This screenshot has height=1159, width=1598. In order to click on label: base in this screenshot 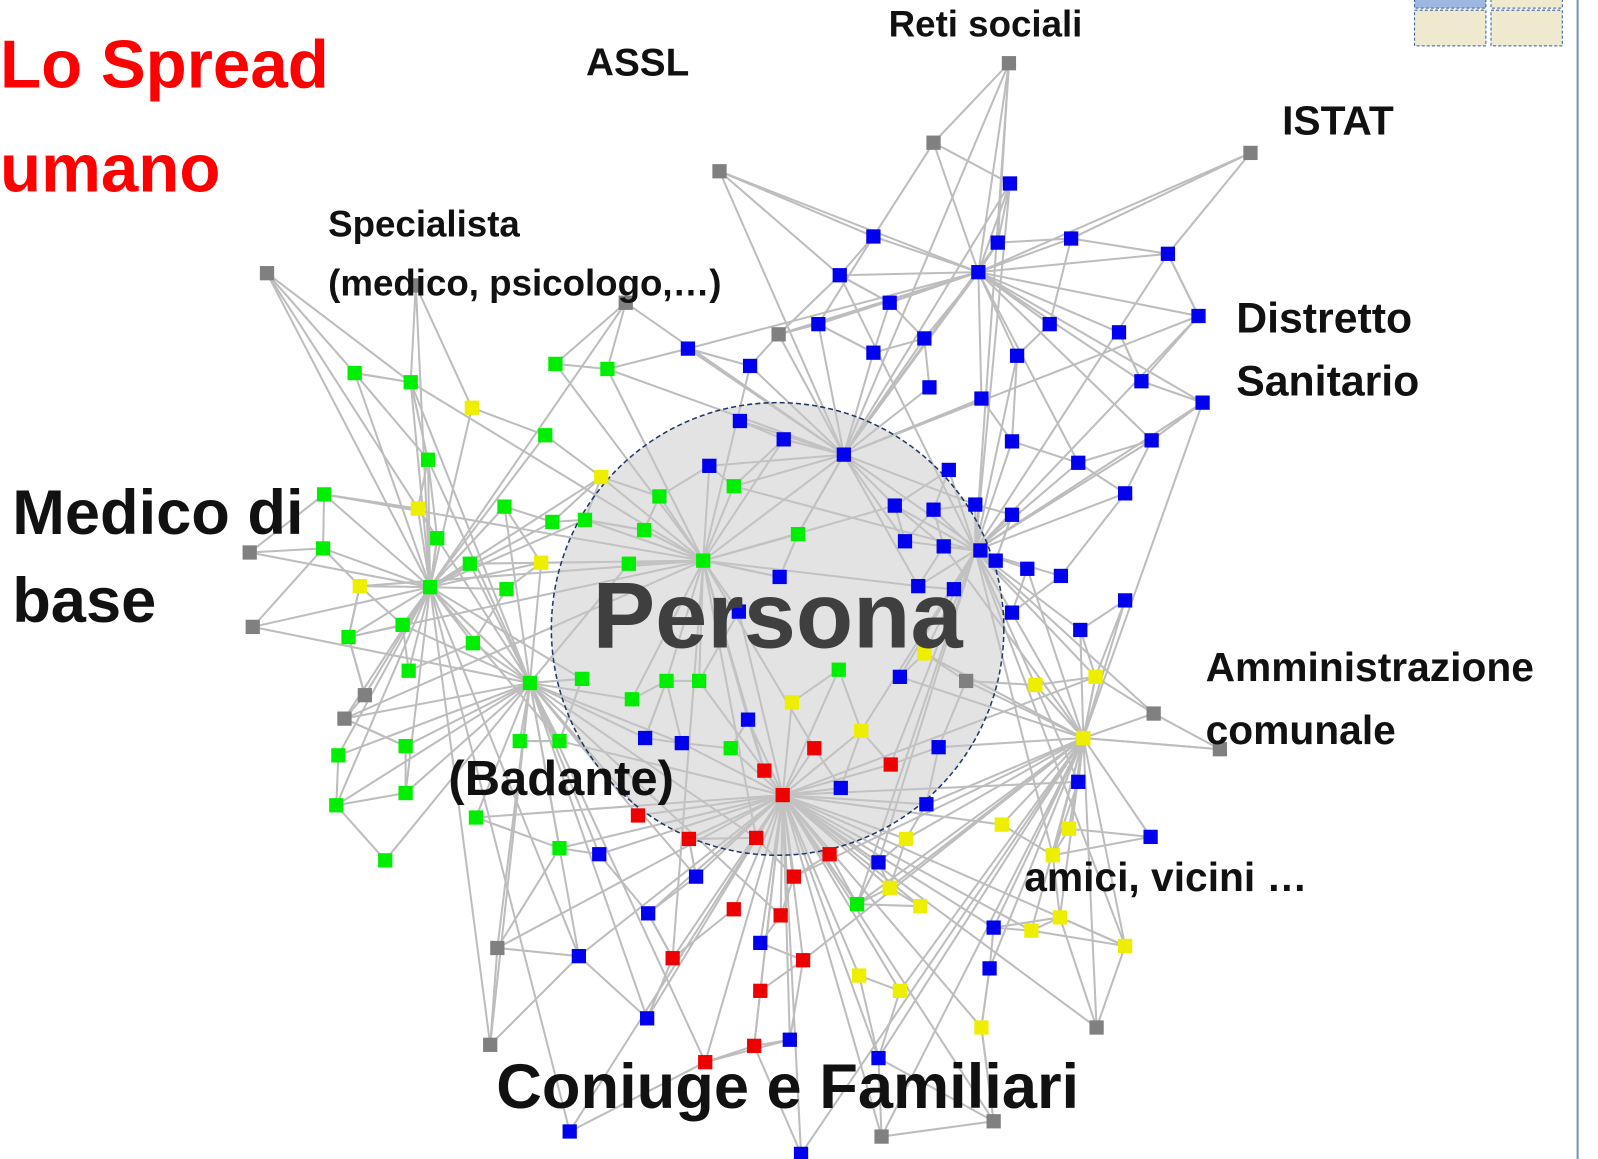, I will do `click(84, 601)`.